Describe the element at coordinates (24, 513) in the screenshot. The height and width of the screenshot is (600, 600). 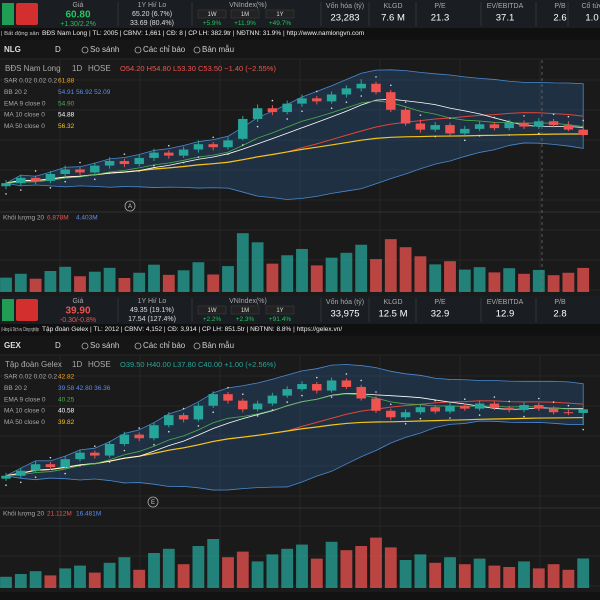
I see `volume-label: Khối lượng 20` at that location.